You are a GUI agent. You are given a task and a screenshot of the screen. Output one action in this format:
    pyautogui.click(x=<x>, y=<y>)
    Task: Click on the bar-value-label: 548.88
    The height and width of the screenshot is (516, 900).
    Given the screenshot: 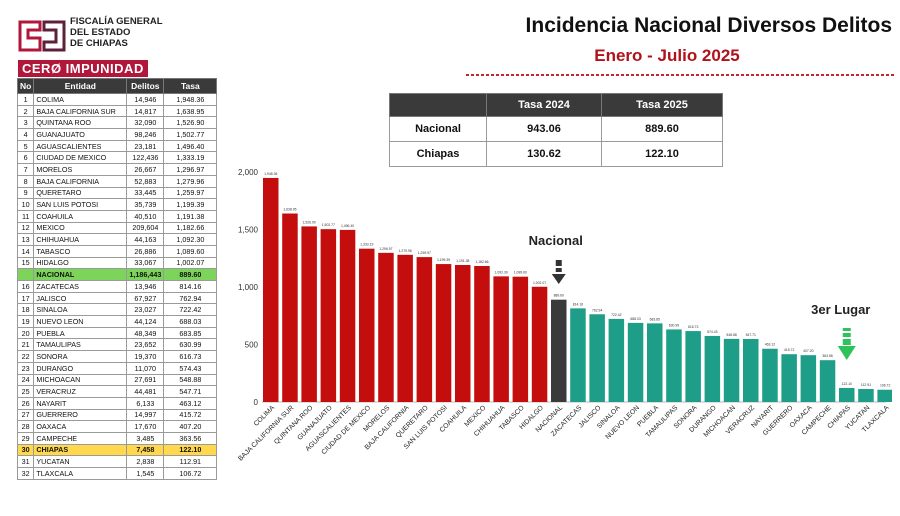 What is the action you would take?
    pyautogui.click(x=731, y=335)
    